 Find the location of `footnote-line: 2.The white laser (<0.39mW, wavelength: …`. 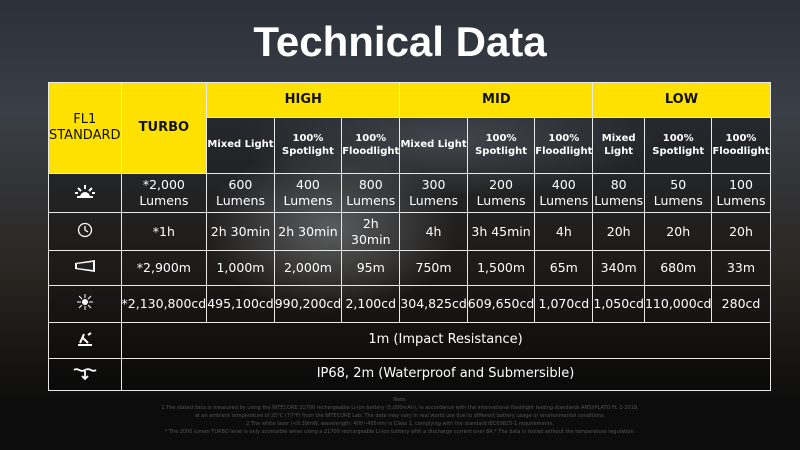

footnote-line: 2.The white laser (<0.39mW, wavelength: … is located at coordinates (400, 424).